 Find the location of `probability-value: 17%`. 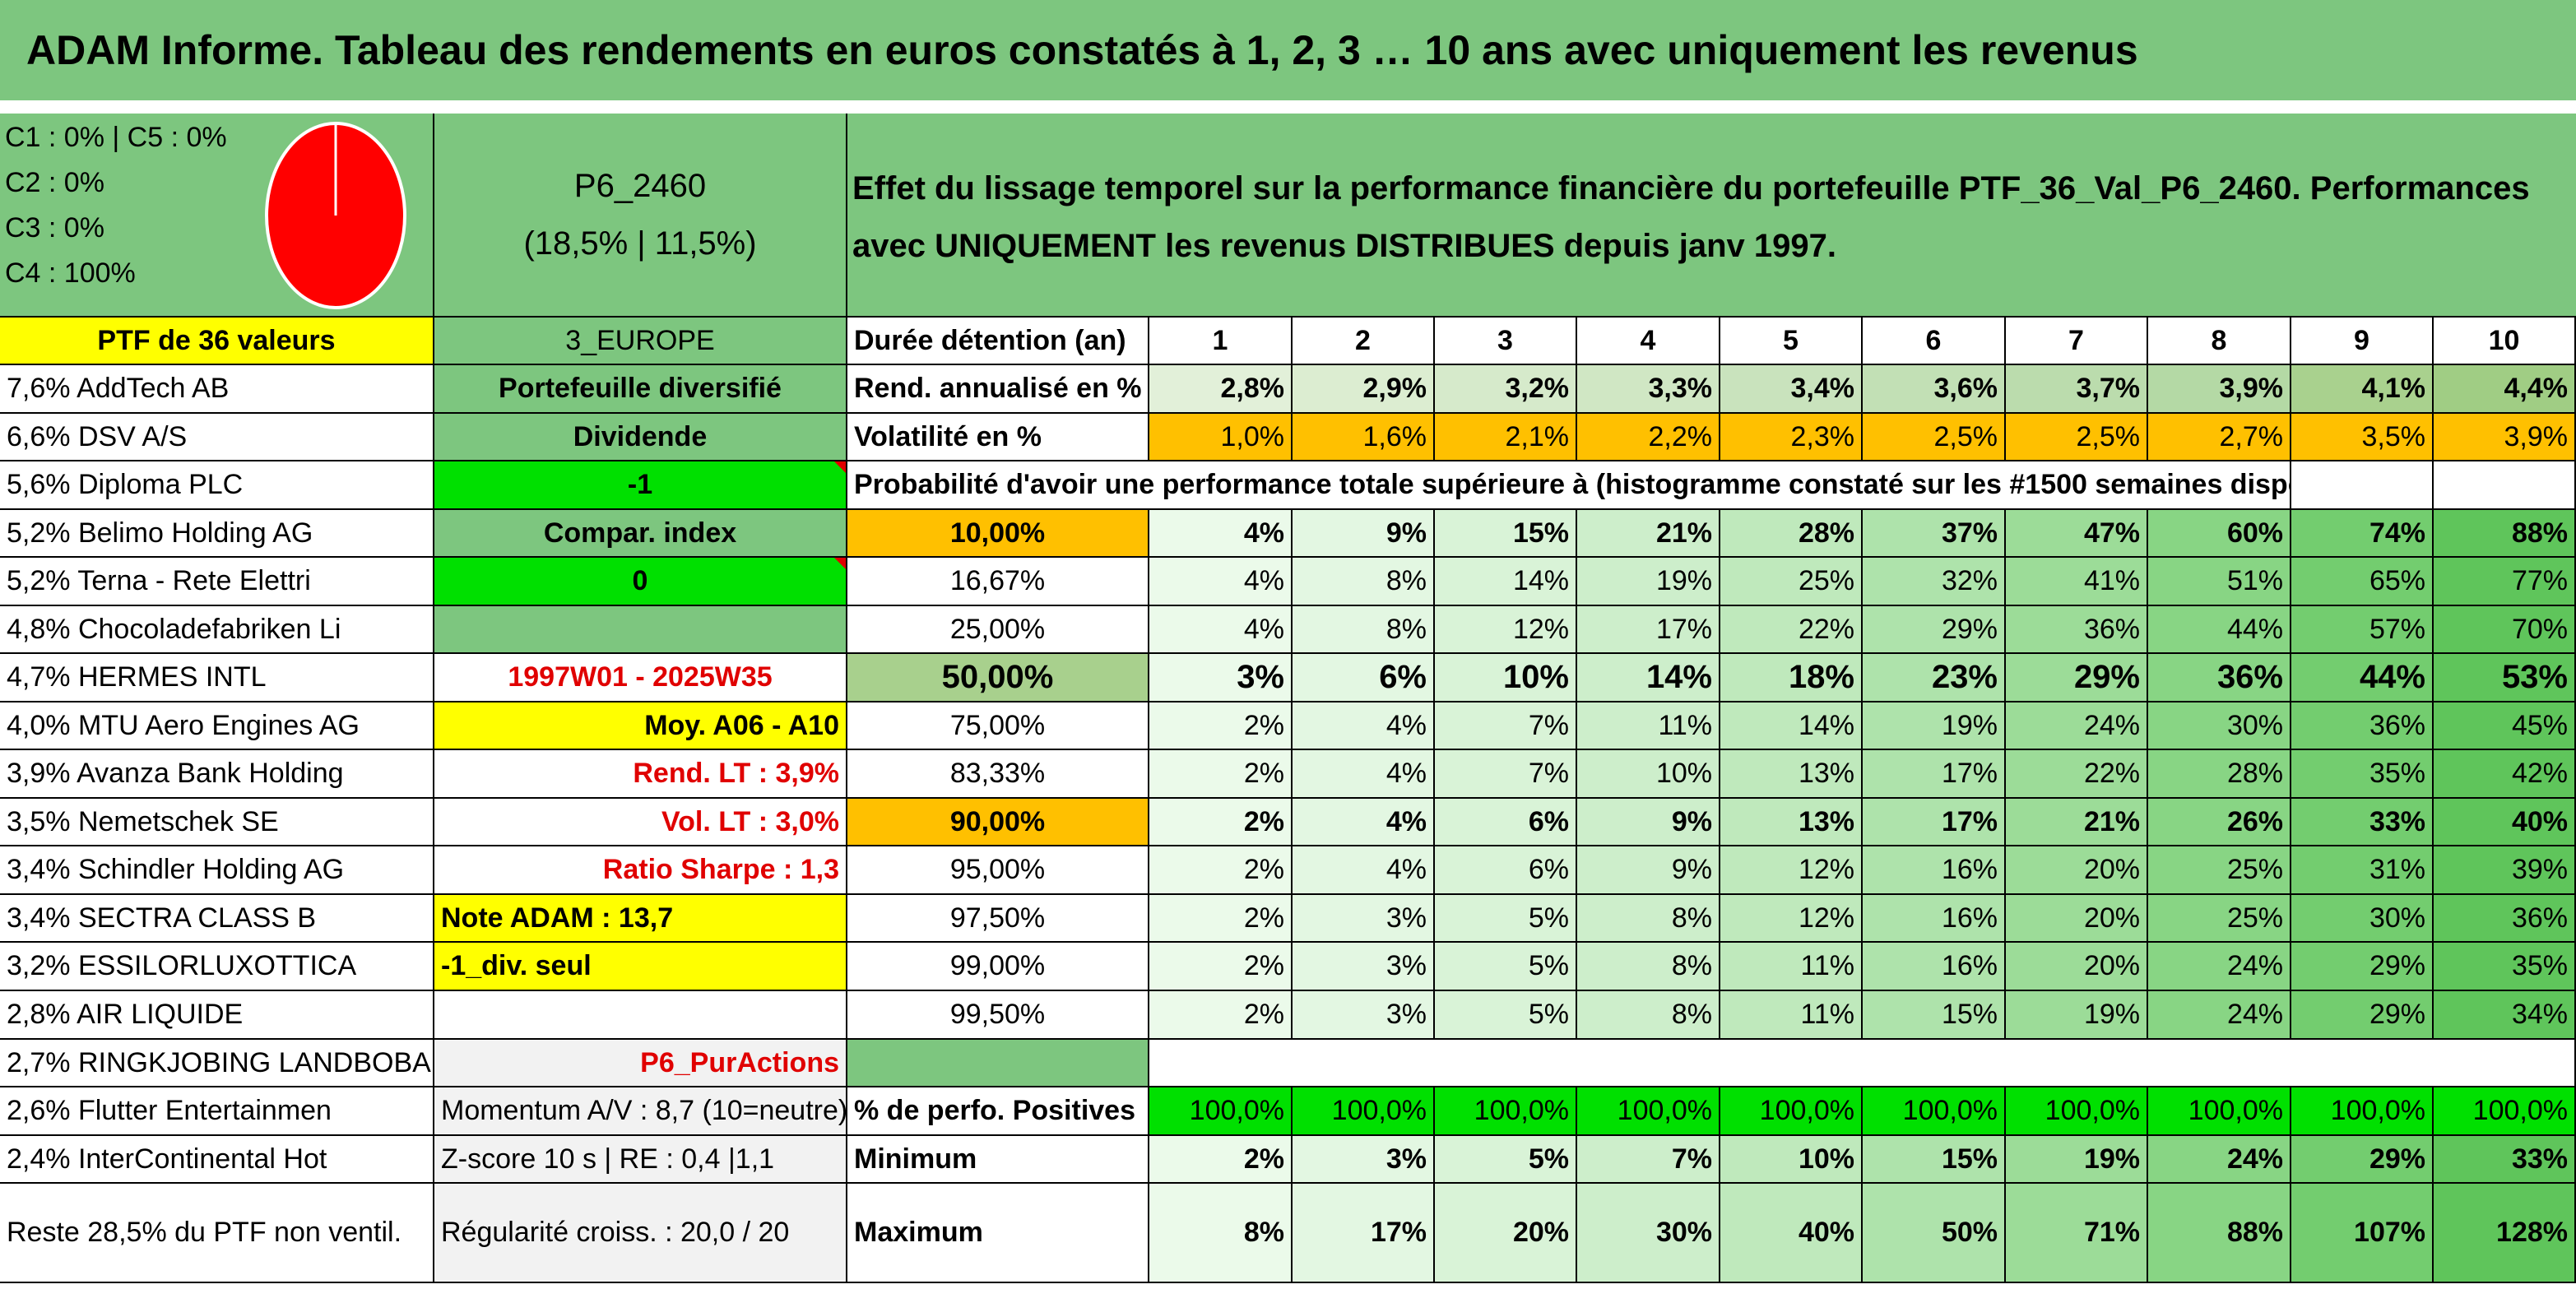

probability-value: 17% is located at coordinates (1648, 630).